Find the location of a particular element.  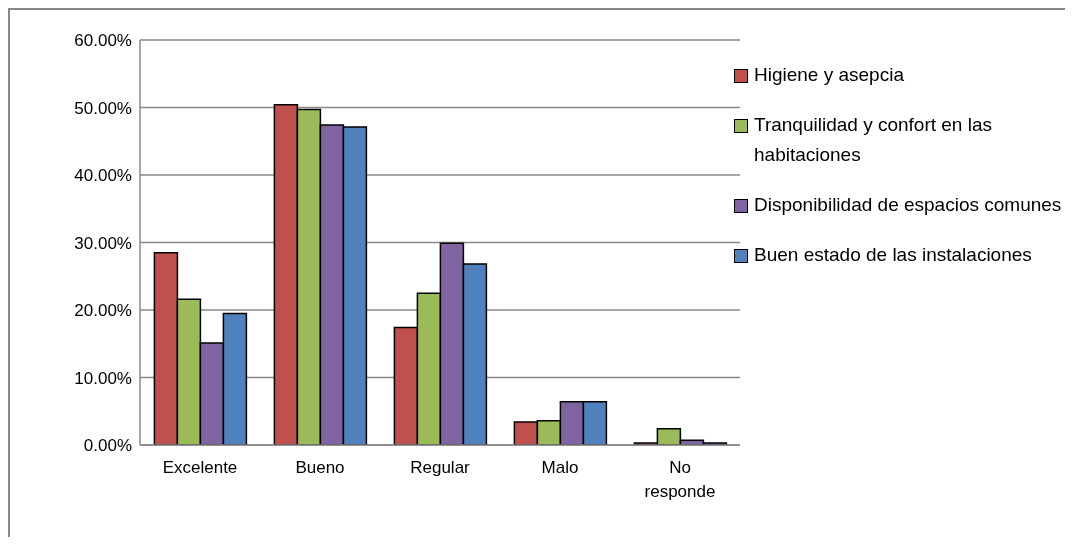

x-tick-label: Bueno is located at coordinates (320, 467).